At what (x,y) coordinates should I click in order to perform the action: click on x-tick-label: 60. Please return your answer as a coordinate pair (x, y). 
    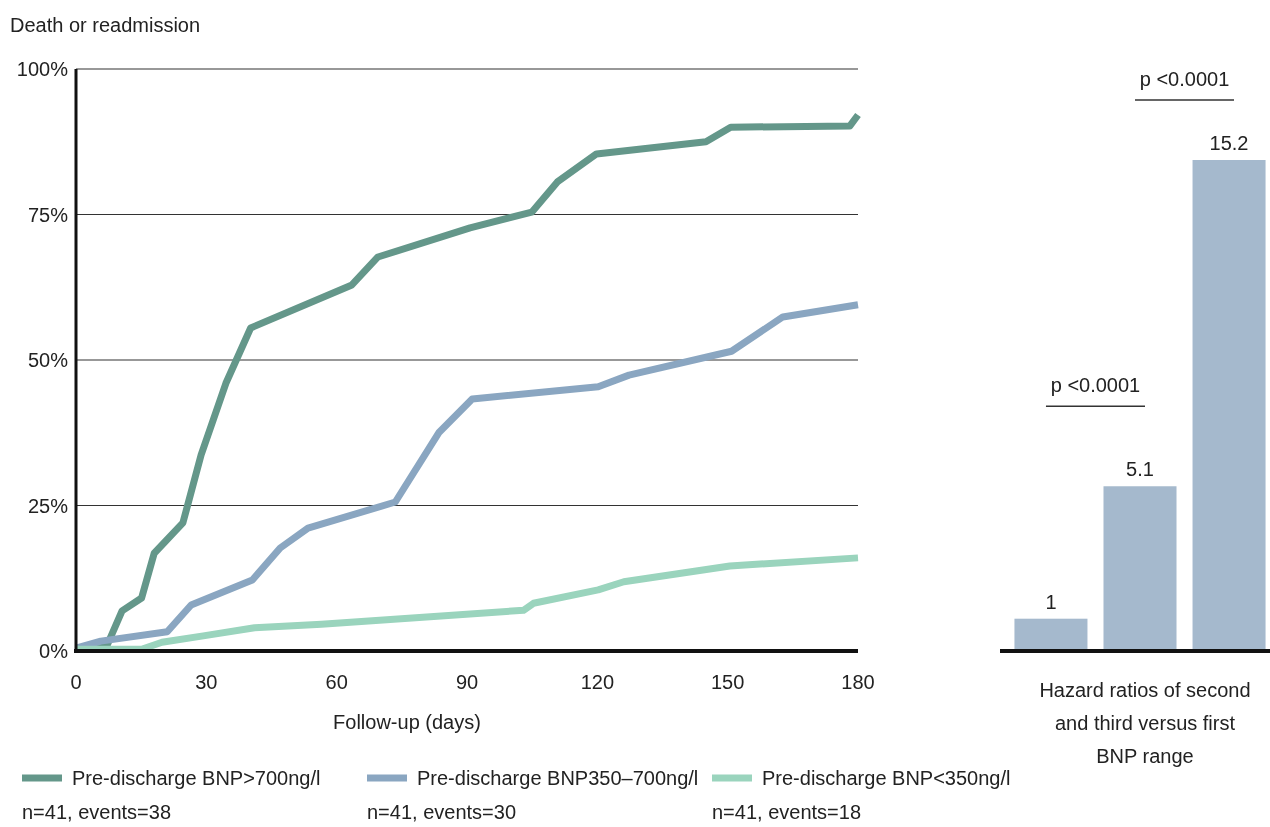
    Looking at the image, I should click on (336, 682).